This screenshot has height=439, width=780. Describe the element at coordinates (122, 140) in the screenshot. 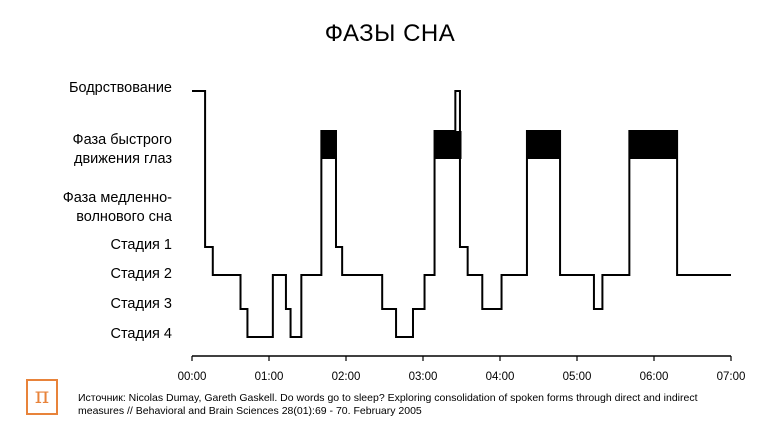

I see `y-label-line: Фаза быстрого` at that location.